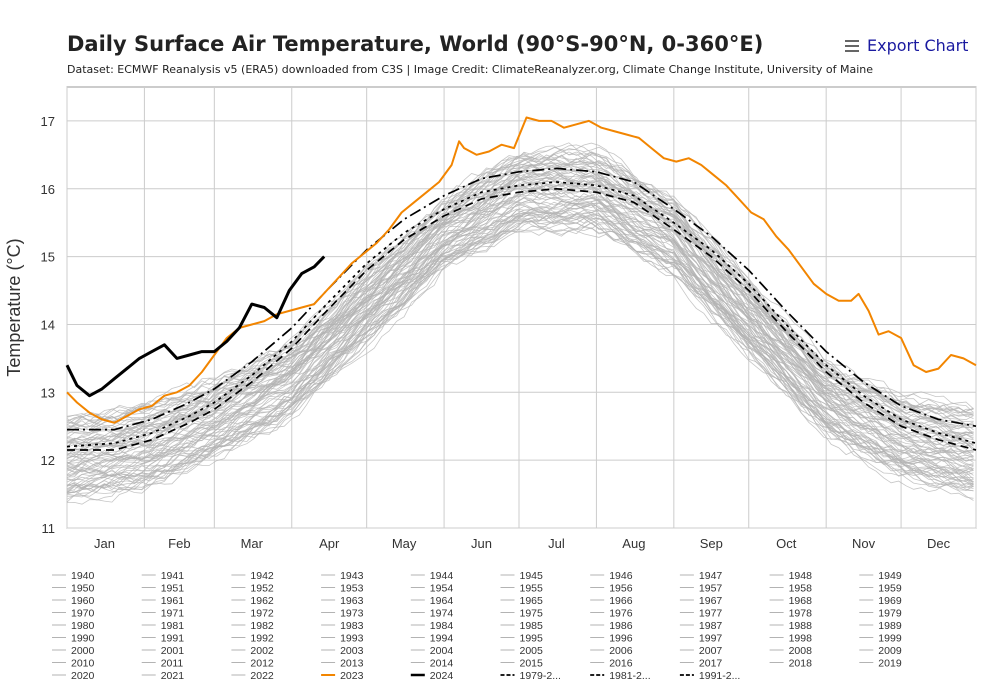  I want to click on legend-item: 1990, so click(73, 639).